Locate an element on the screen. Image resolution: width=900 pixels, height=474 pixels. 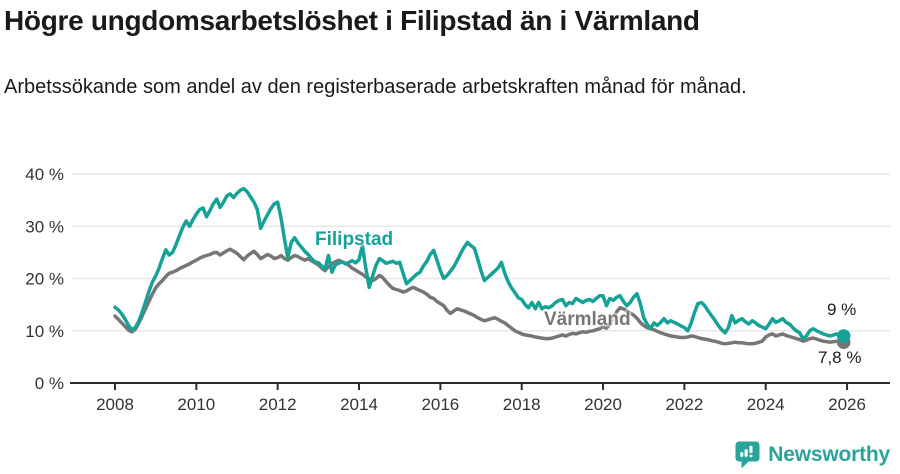
series-label-varmland: Värmland is located at coordinates (587, 319).